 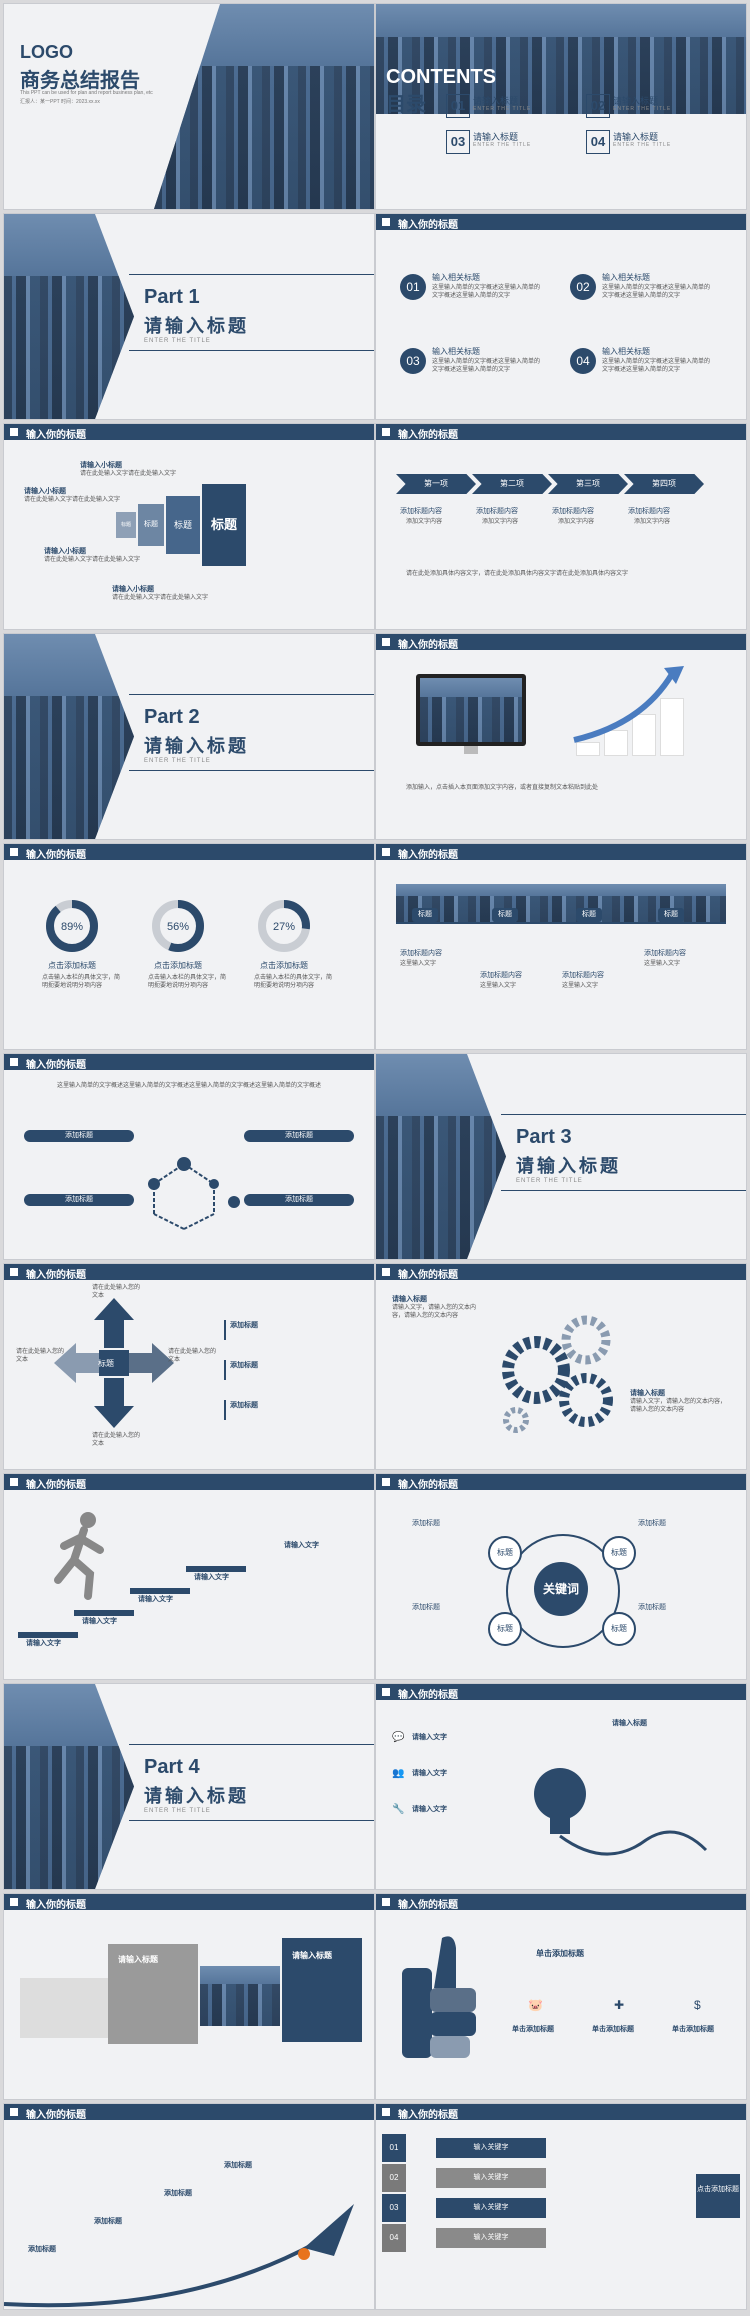 I want to click on cover-title: 商务总结报告, so click(x=80, y=81).